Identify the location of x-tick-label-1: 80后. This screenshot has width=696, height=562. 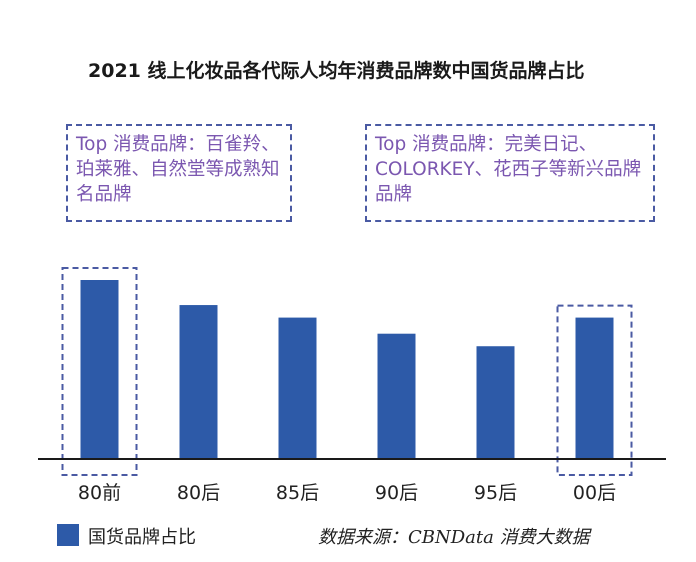
(198, 493).